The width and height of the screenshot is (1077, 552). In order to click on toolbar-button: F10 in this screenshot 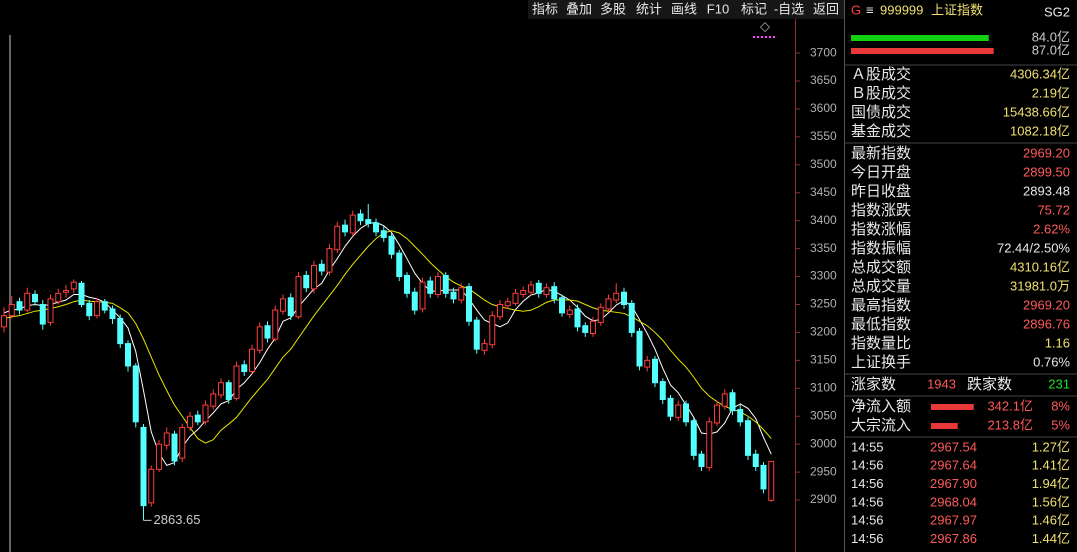, I will do `click(718, 8)`.